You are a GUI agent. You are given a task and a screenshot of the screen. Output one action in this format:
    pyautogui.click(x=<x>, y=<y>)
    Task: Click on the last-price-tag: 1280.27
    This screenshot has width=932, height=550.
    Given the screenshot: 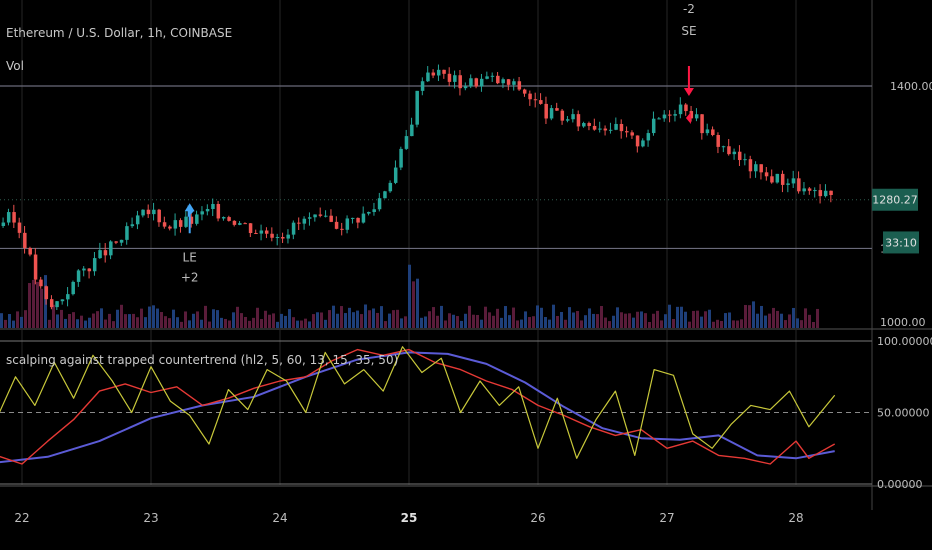 What is the action you would take?
    pyautogui.click(x=895, y=200)
    